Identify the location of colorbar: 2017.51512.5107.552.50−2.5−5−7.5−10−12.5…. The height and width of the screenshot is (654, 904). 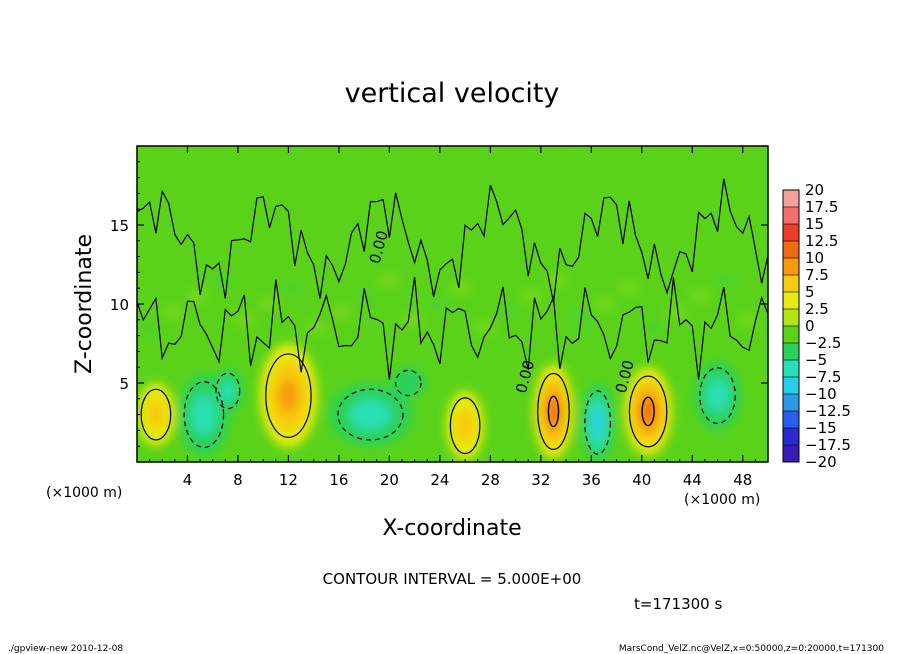
(816, 326).